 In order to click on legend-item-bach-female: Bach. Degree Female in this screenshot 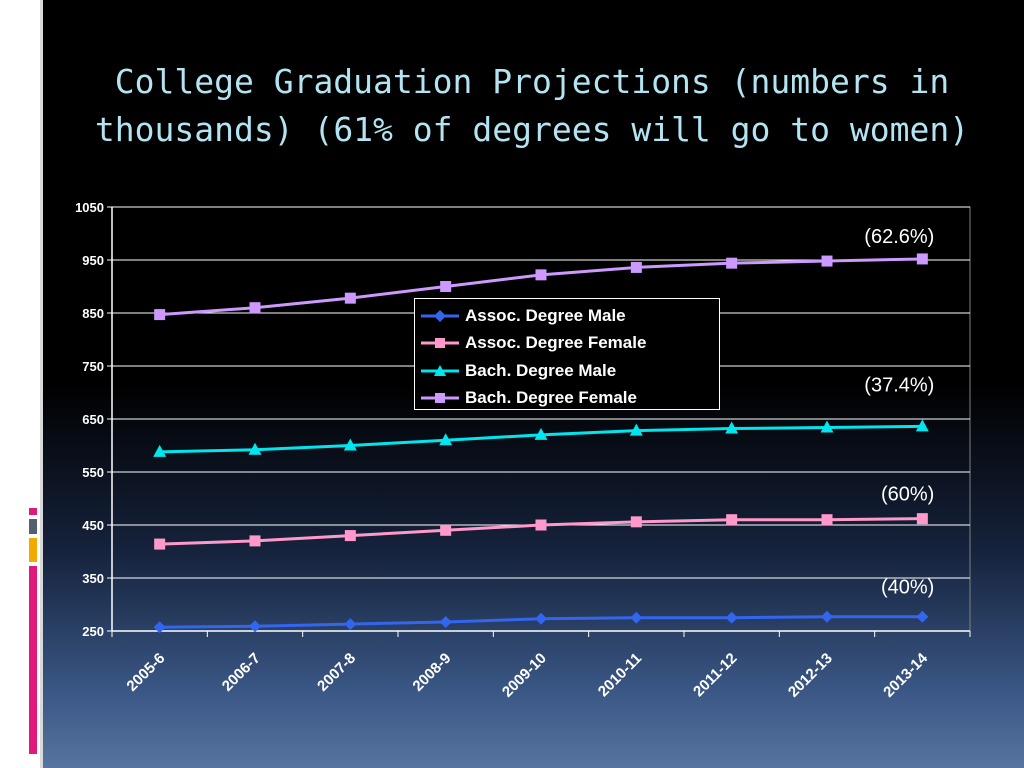, I will do `click(570, 399)`.